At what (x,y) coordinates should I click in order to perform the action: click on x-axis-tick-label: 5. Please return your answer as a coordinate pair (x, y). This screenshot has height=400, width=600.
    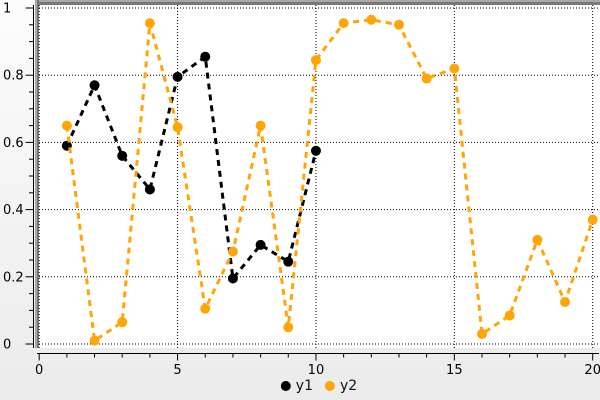
    Looking at the image, I should click on (177, 370).